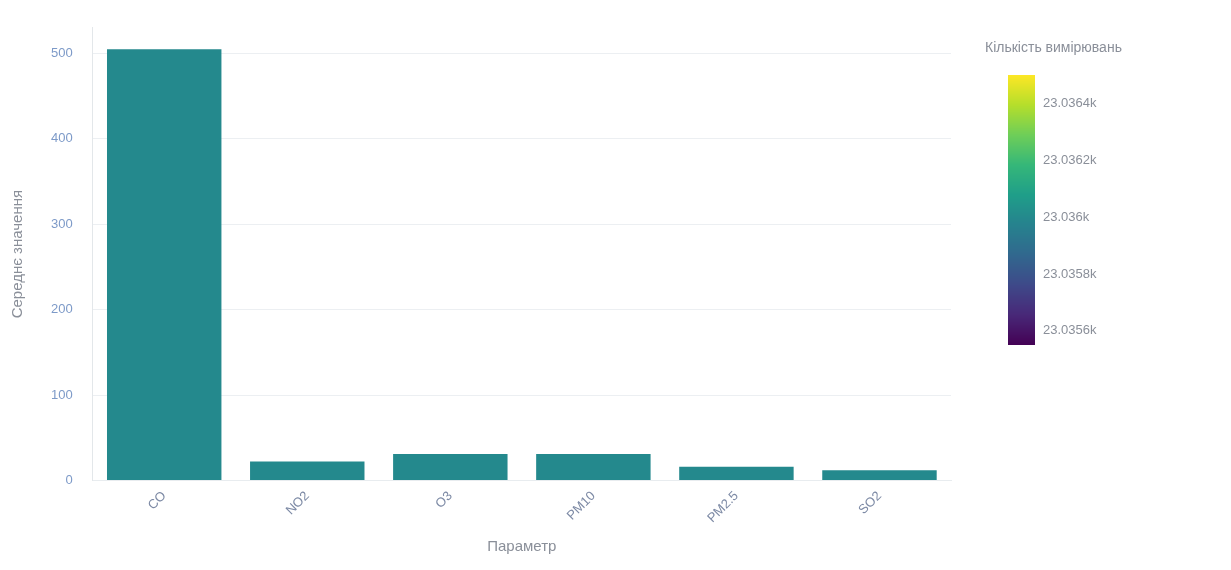 This screenshot has width=1231, height=570. Describe the element at coordinates (1070, 273) in the screenshot. I see `color-bar-label: 23.0358k` at that location.